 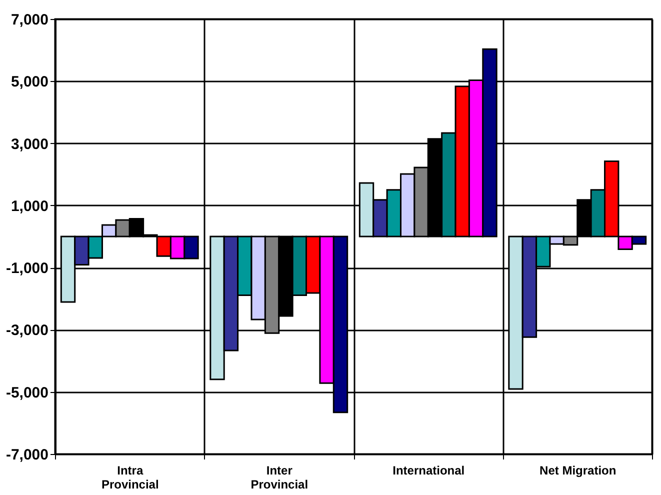 What do you see at coordinates (29, 20) in the screenshot?
I see `y-tick-label: 7,000` at bounding box center [29, 20].